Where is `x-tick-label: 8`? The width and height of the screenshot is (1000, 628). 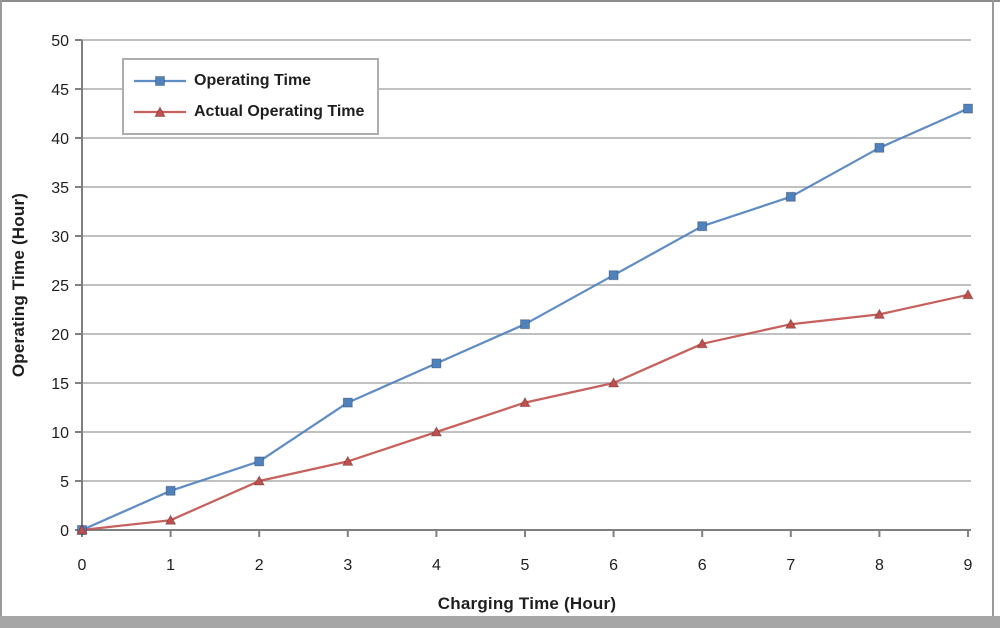
x-tick-label: 8 is located at coordinates (879, 565).